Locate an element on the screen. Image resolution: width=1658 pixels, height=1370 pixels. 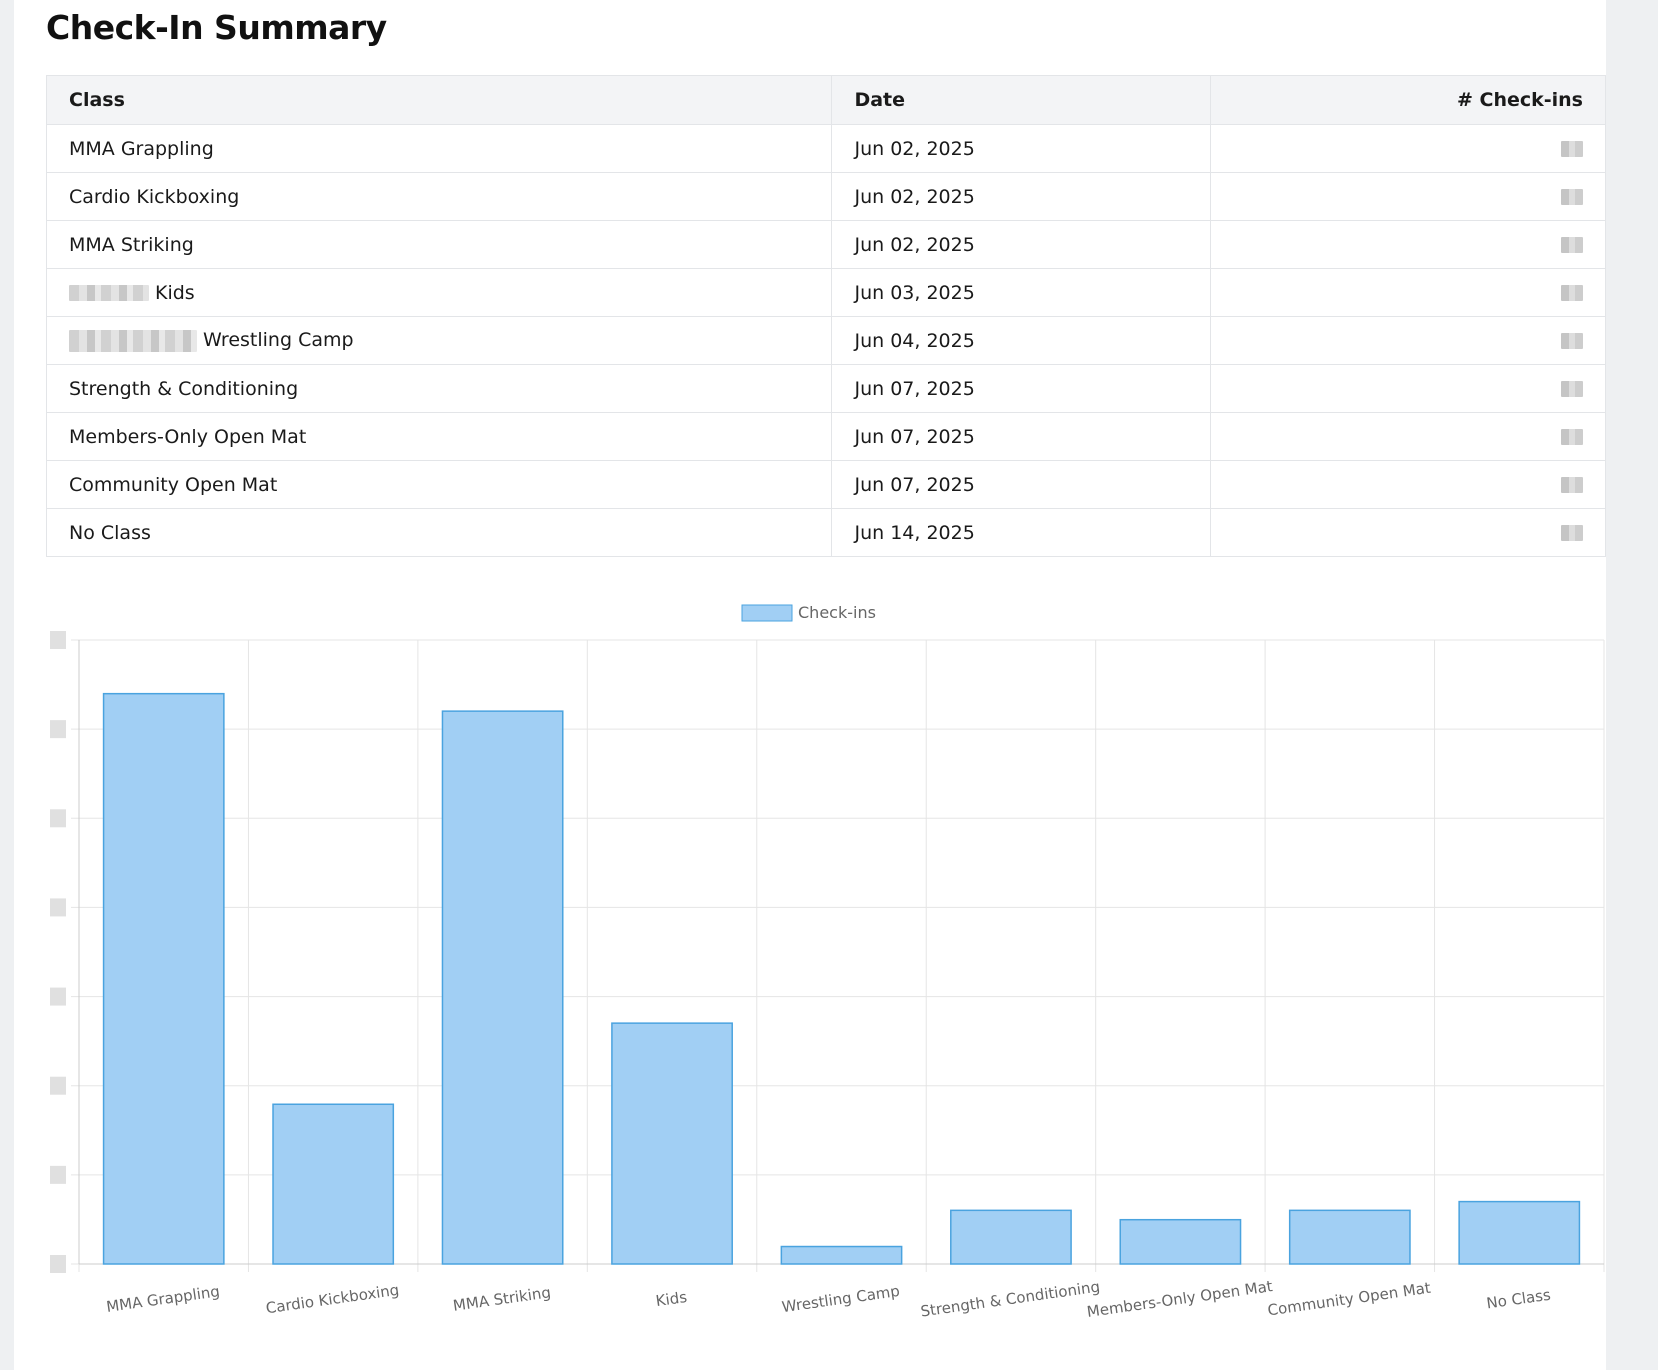
cell-class: No Class is located at coordinates (439, 532).